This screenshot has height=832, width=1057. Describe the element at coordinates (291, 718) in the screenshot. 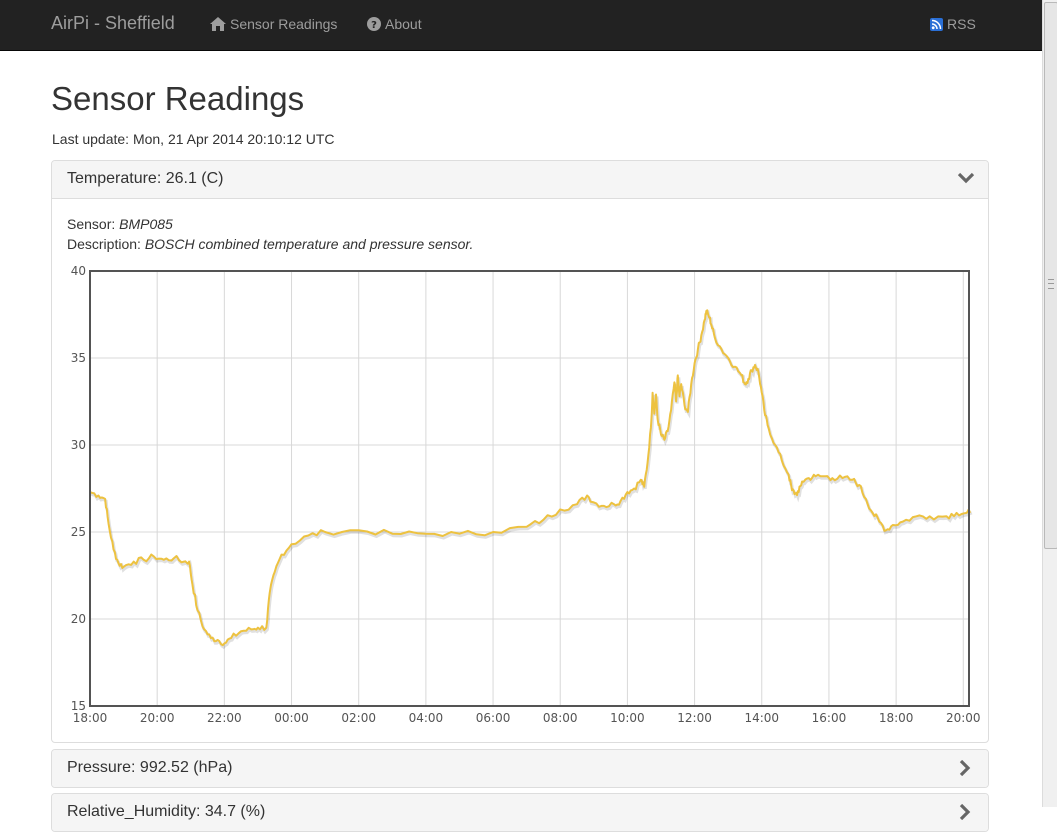

I see `x-tick-label: 00:00` at that location.